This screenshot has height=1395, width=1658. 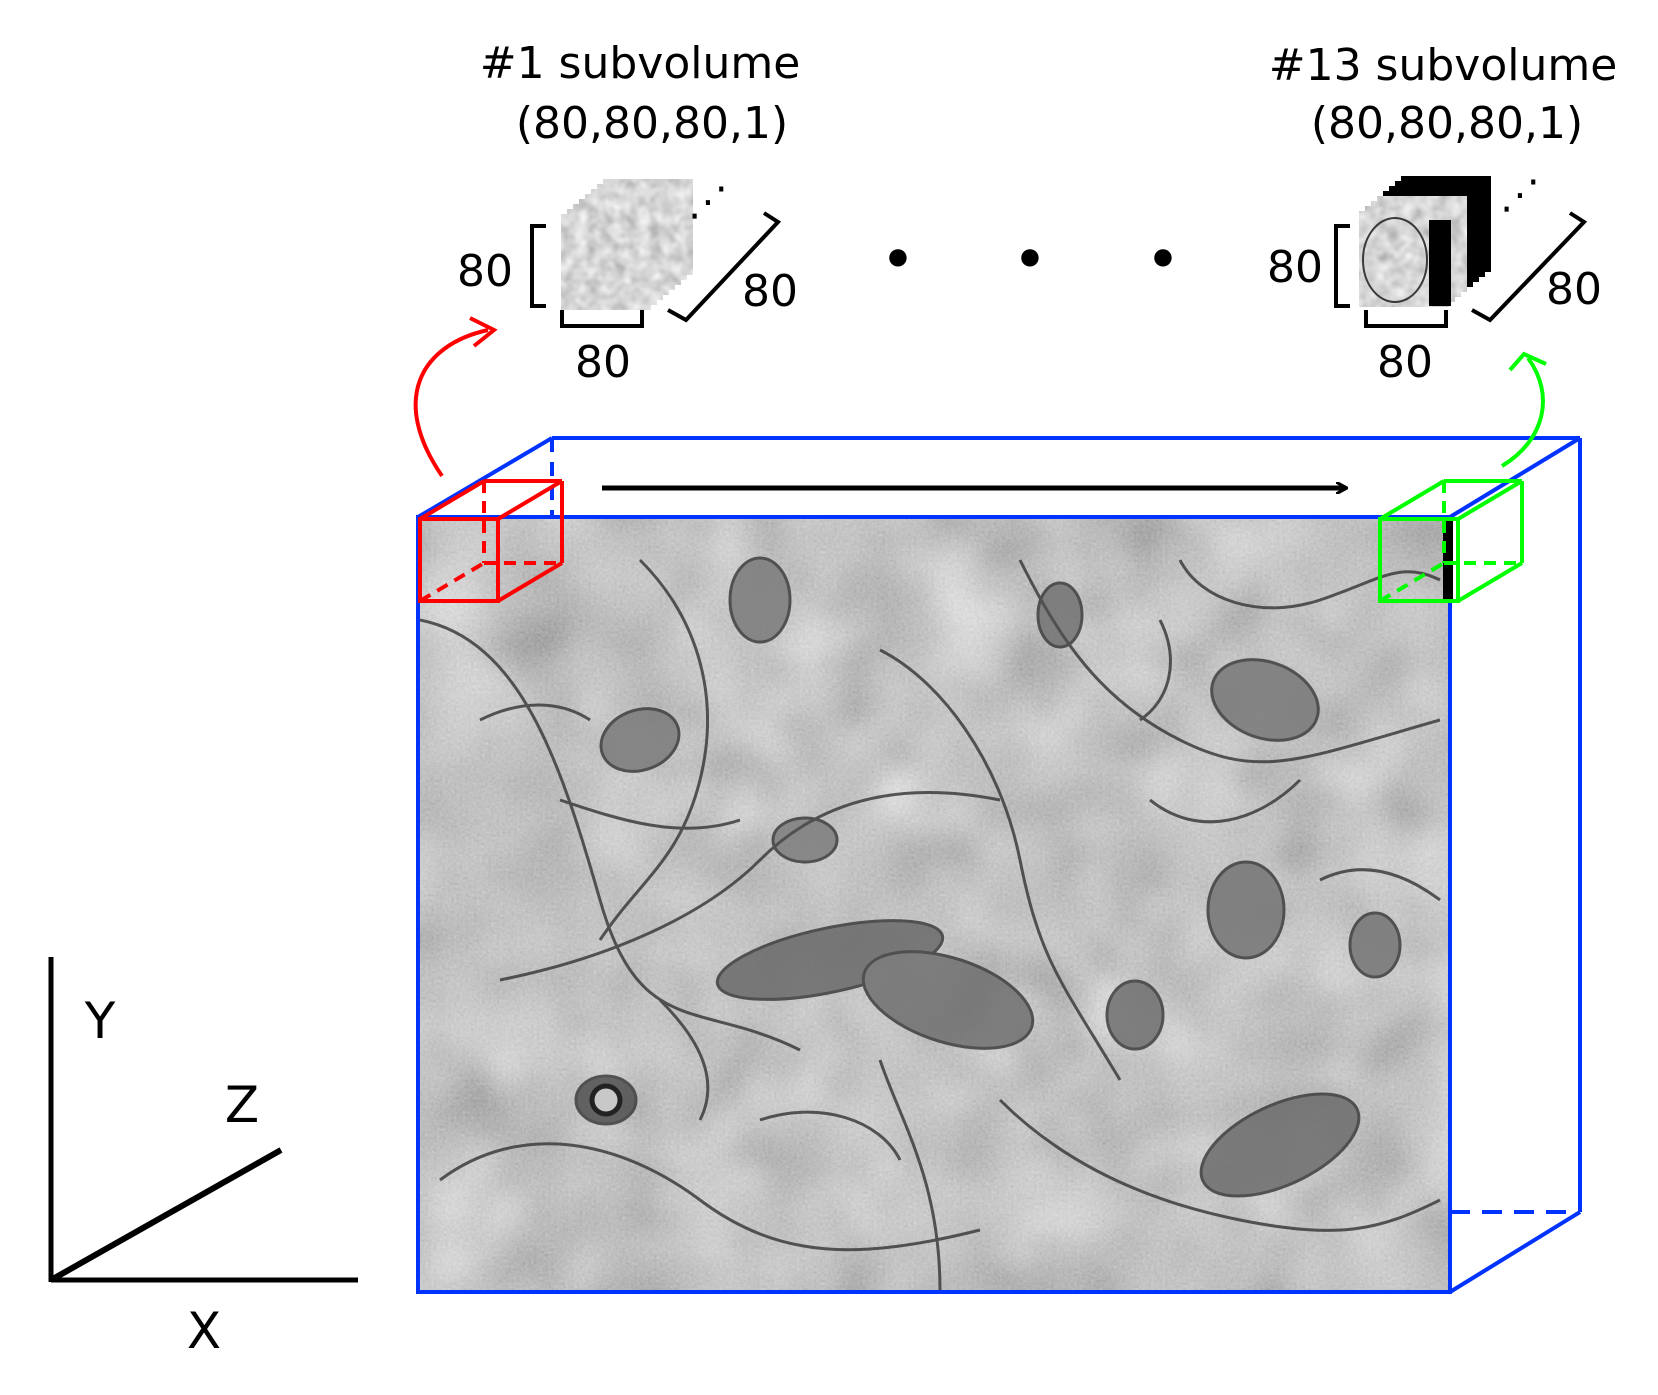 What do you see at coordinates (1406, 319) in the screenshot?
I see `subvolume-13-width-bracket` at bounding box center [1406, 319].